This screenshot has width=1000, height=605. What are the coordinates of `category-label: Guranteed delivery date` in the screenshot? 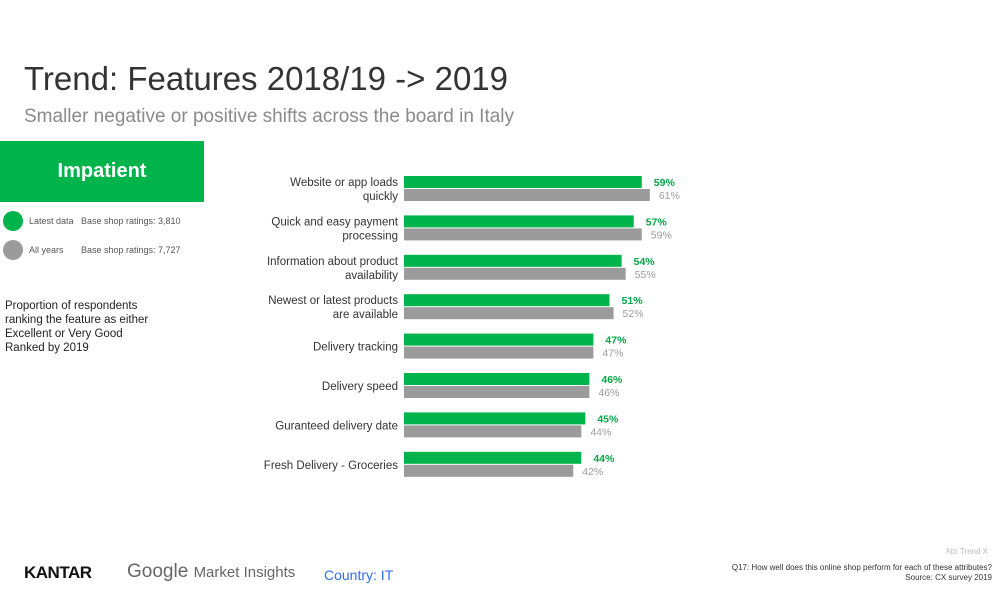 It's located at (336, 426).